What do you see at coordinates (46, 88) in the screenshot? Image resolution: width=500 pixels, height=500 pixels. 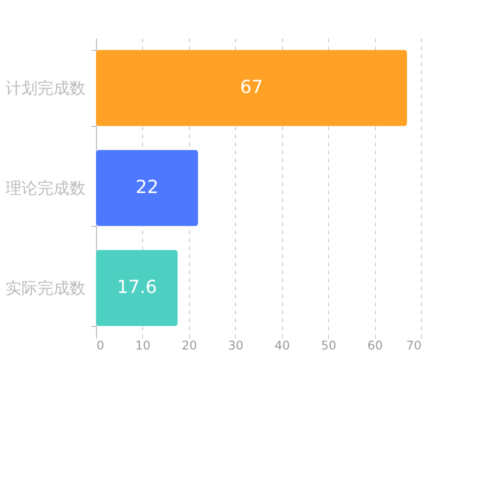 I see `y-tick-label: 计划完成数` at bounding box center [46, 88].